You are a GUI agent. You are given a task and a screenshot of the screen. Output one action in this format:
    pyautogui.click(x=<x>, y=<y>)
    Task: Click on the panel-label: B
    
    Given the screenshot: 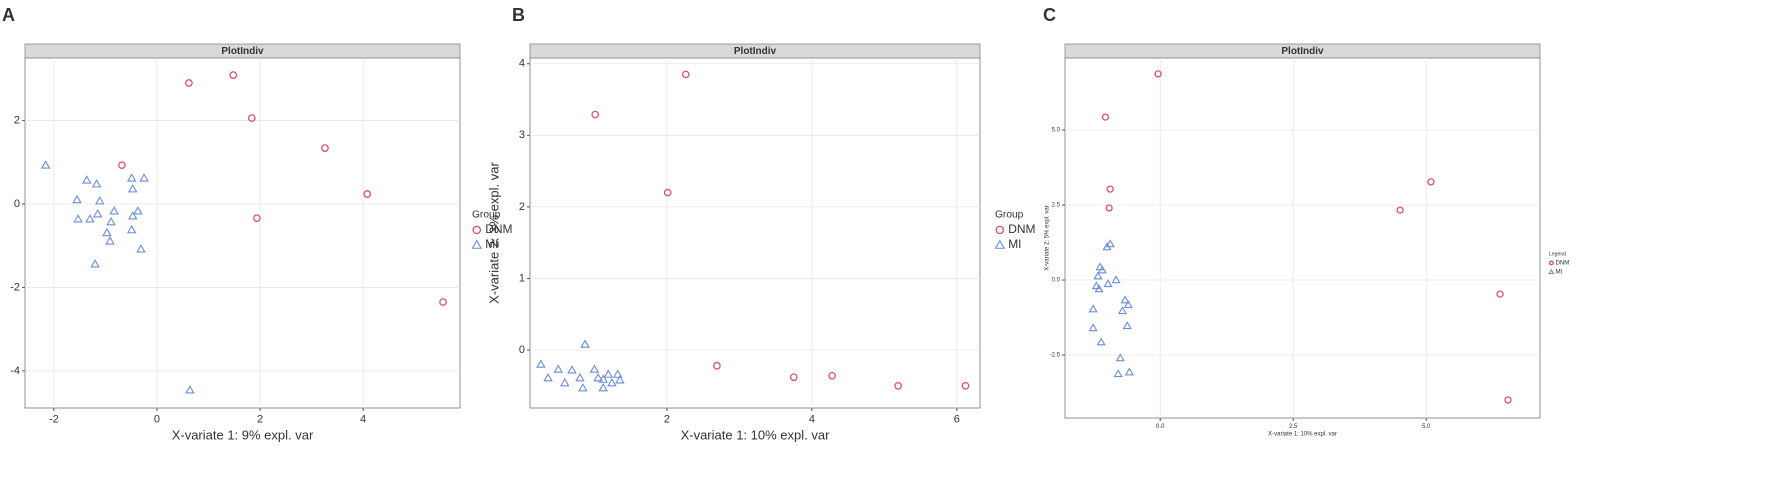 What is the action you would take?
    pyautogui.click(x=518, y=15)
    